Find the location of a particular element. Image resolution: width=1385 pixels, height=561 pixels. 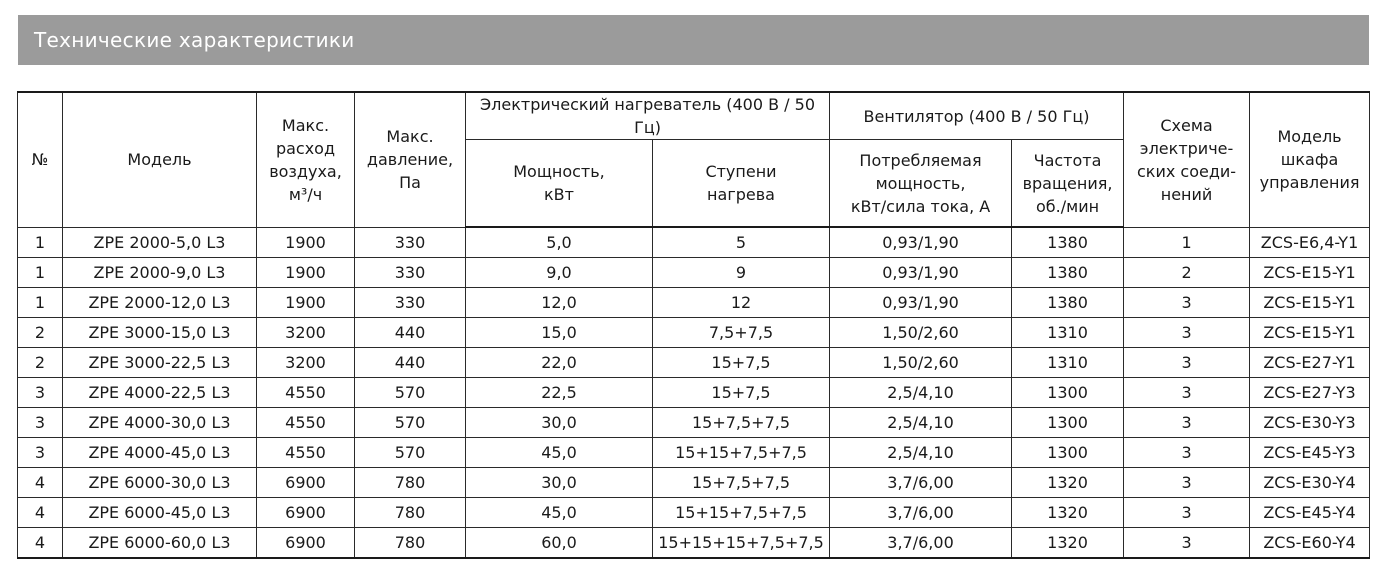

cell-cabinet: ZCS-E30-Y3 is located at coordinates (1310, 422).